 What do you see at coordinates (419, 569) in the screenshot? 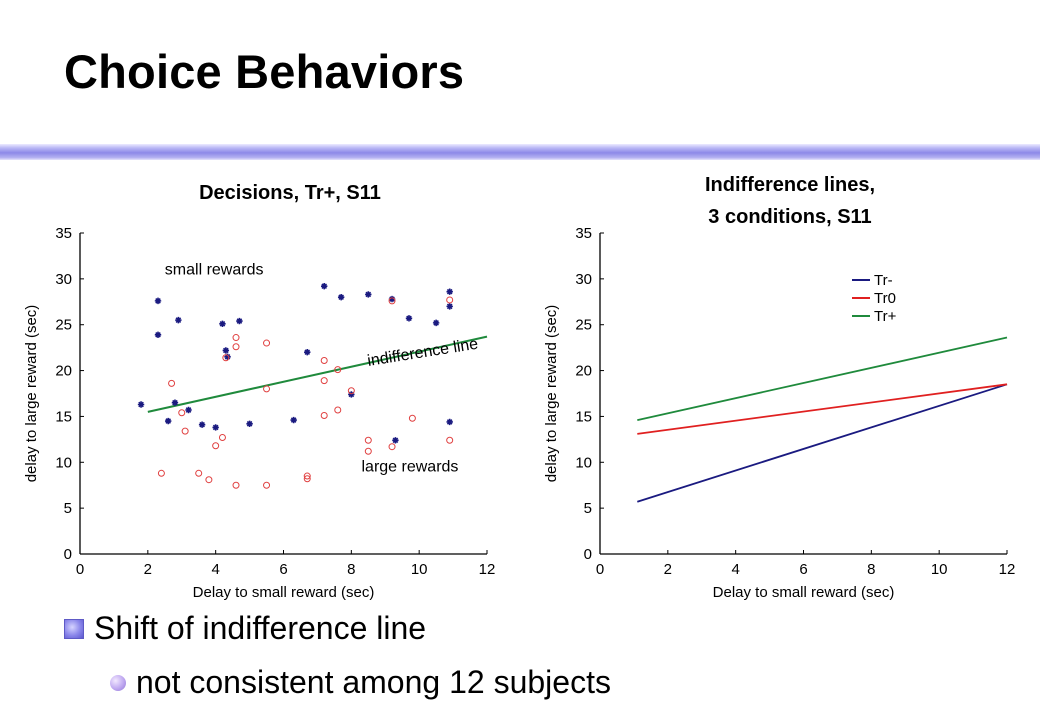
I see `x-tick-label: 10` at bounding box center [419, 569].